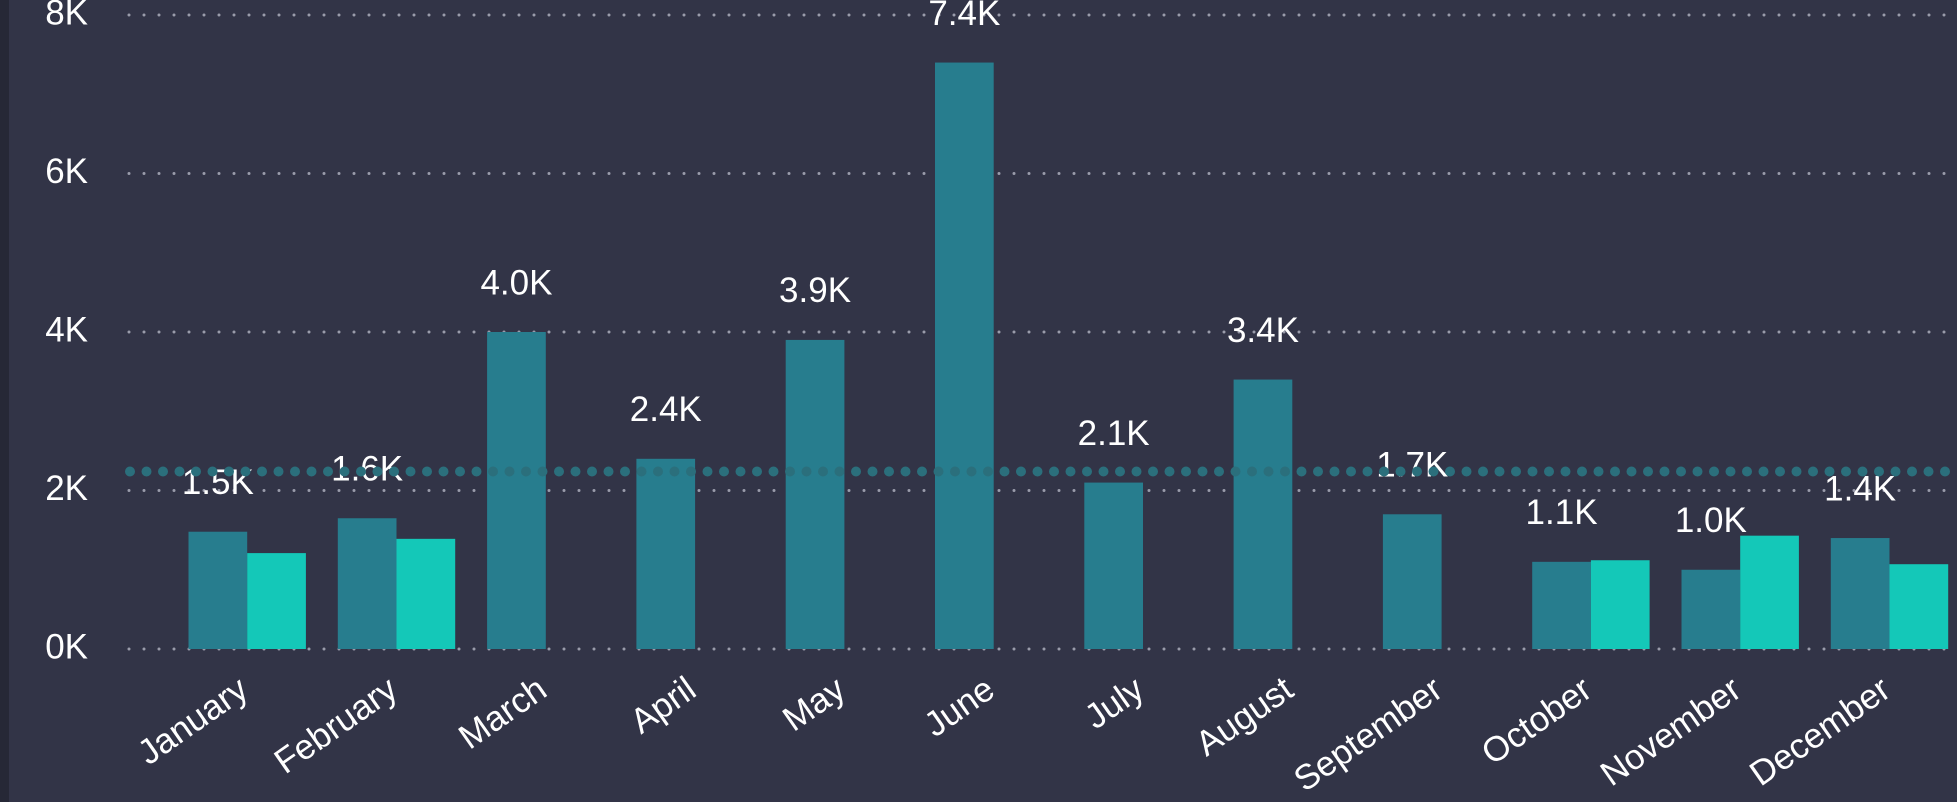 This screenshot has height=802, width=1957. What do you see at coordinates (66, 171) in the screenshot?
I see `y-tick-label: 6K` at bounding box center [66, 171].